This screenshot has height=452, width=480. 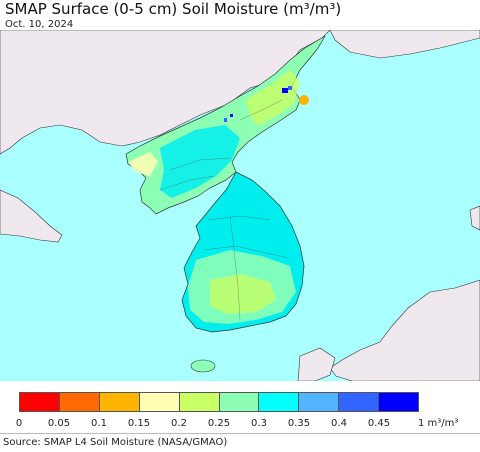 What do you see at coordinates (39, 24) in the screenshot?
I see `map-date: Oct. 10, 2024` at bounding box center [39, 24].